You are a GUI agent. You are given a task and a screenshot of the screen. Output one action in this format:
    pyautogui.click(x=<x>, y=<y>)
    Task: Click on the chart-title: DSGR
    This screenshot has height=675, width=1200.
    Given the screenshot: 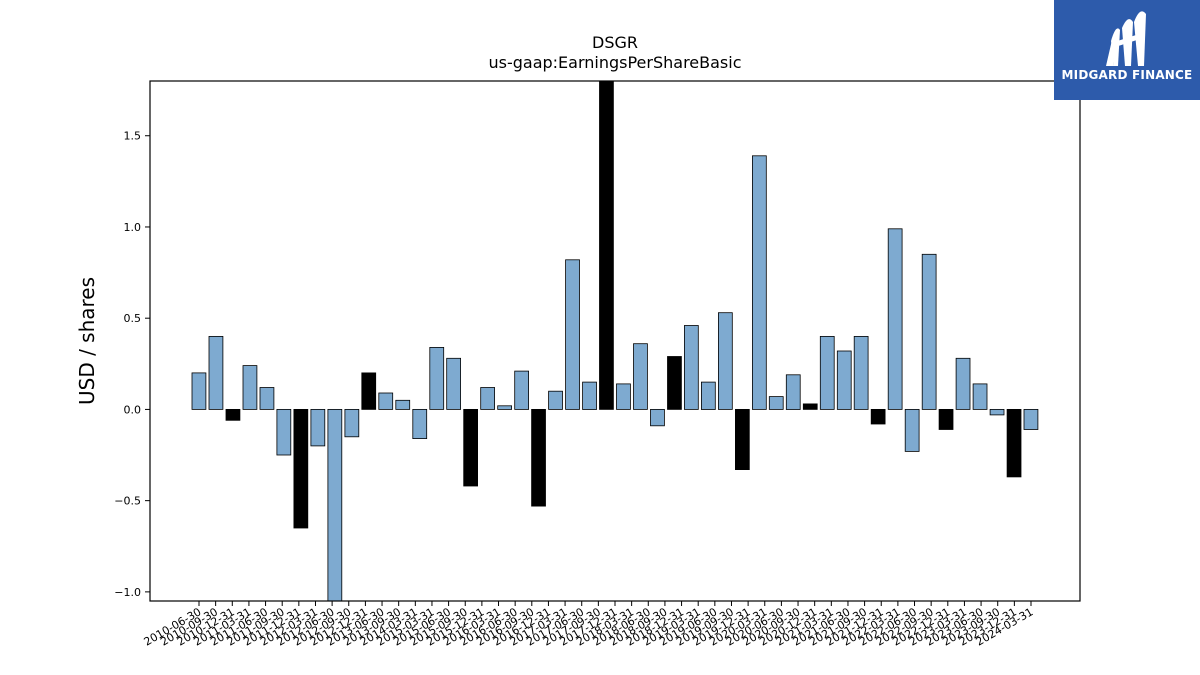 What is the action you would take?
    pyautogui.click(x=615, y=42)
    